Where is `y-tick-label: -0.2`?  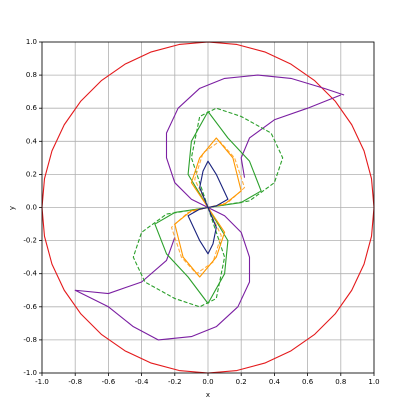 y-tick-label: -0.2 is located at coordinates (30, 241).